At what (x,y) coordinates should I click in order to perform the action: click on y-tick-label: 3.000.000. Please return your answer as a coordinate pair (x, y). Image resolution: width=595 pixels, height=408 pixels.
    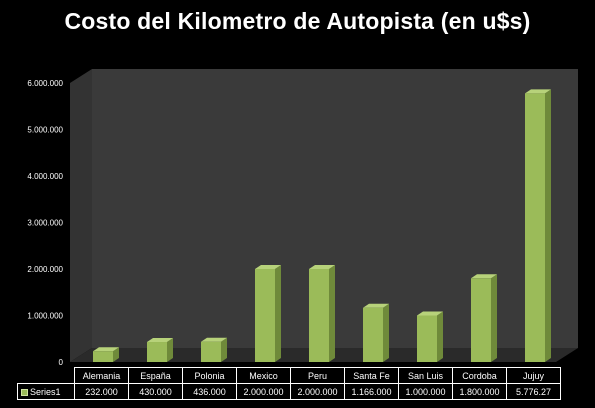
    Looking at the image, I should click on (45, 223).